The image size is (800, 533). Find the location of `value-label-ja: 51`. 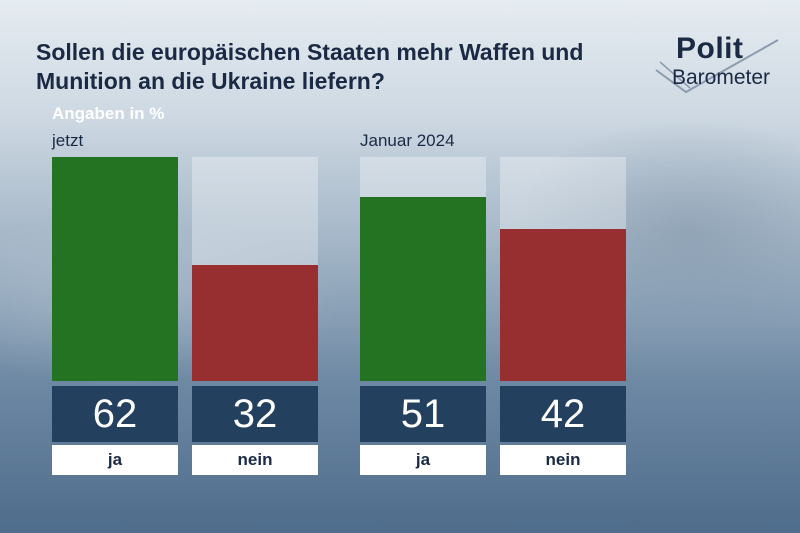

value-label-ja: 51 is located at coordinates (423, 414).